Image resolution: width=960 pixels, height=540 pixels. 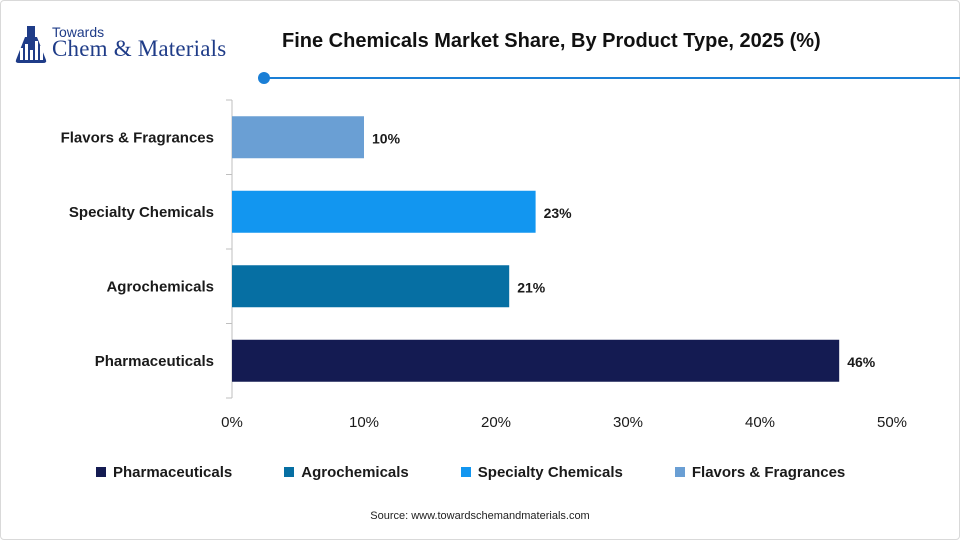 I want to click on data-label: 46%, so click(x=861, y=362).